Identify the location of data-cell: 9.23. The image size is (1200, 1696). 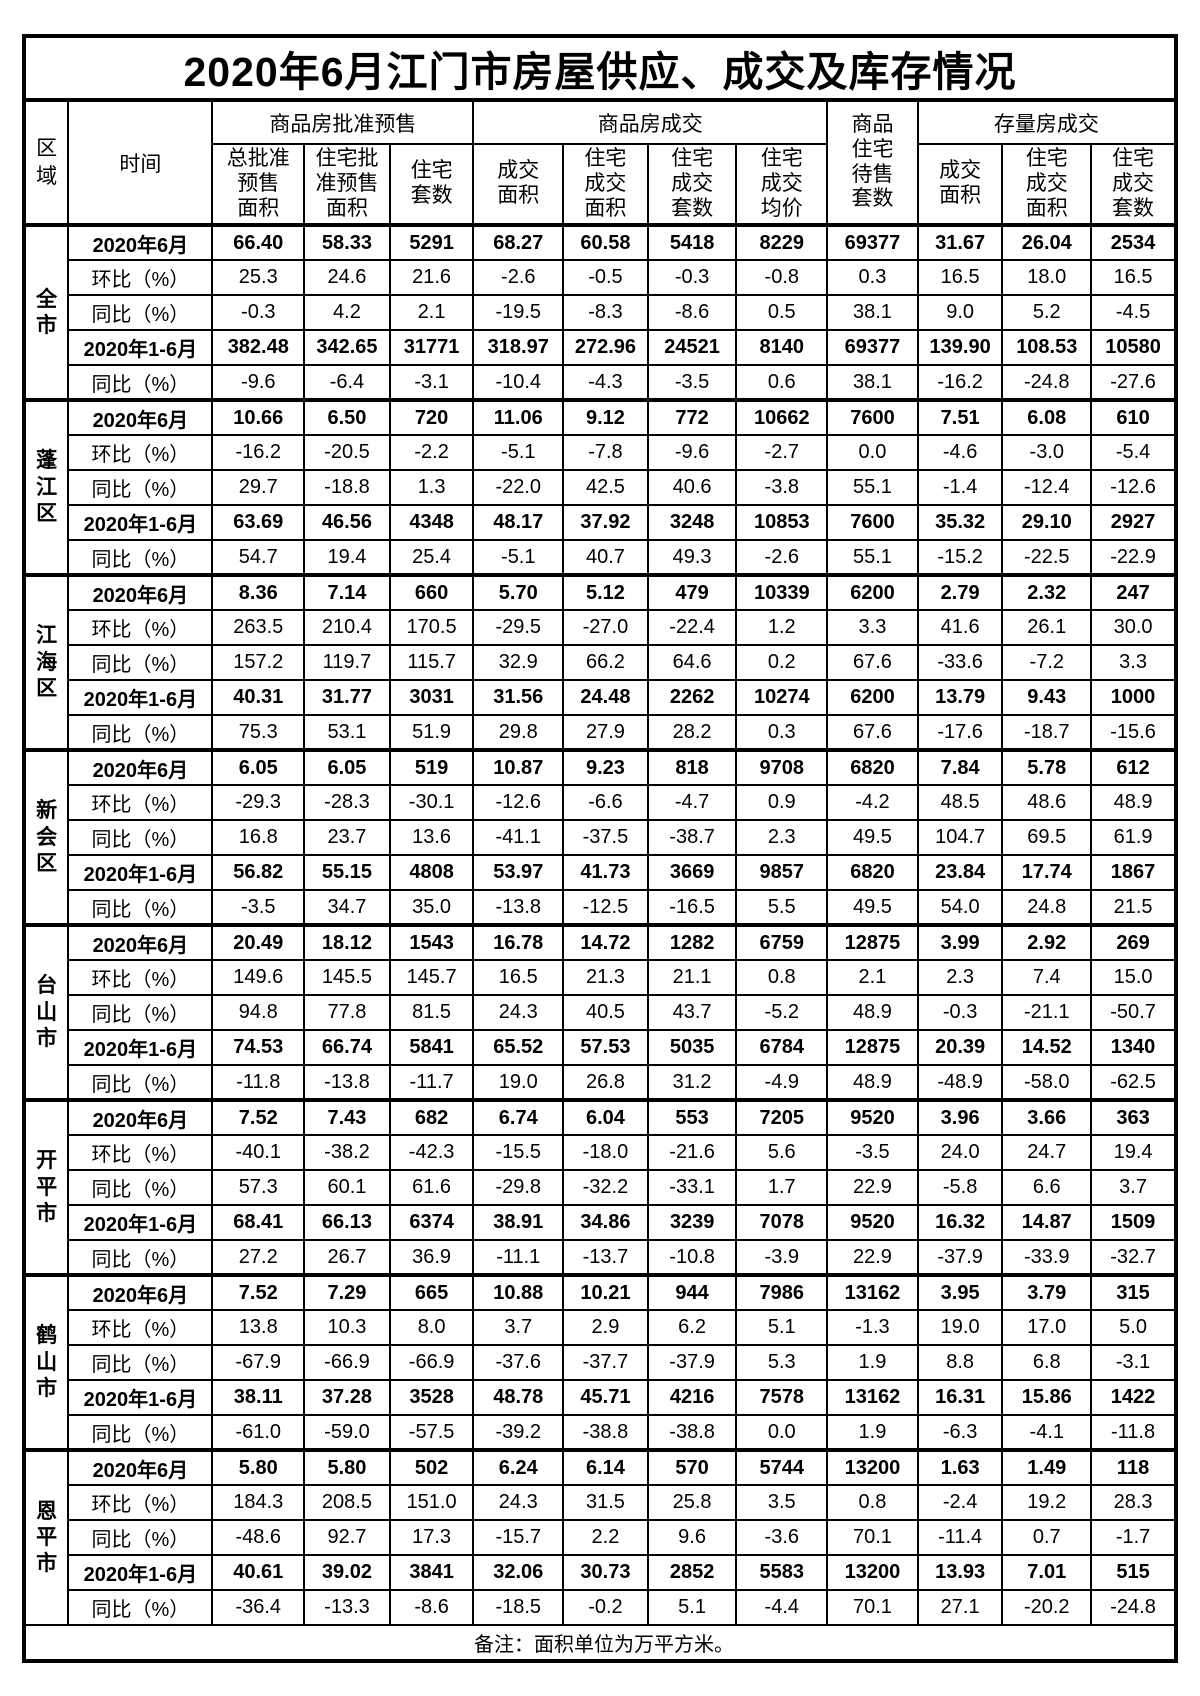
(605, 767).